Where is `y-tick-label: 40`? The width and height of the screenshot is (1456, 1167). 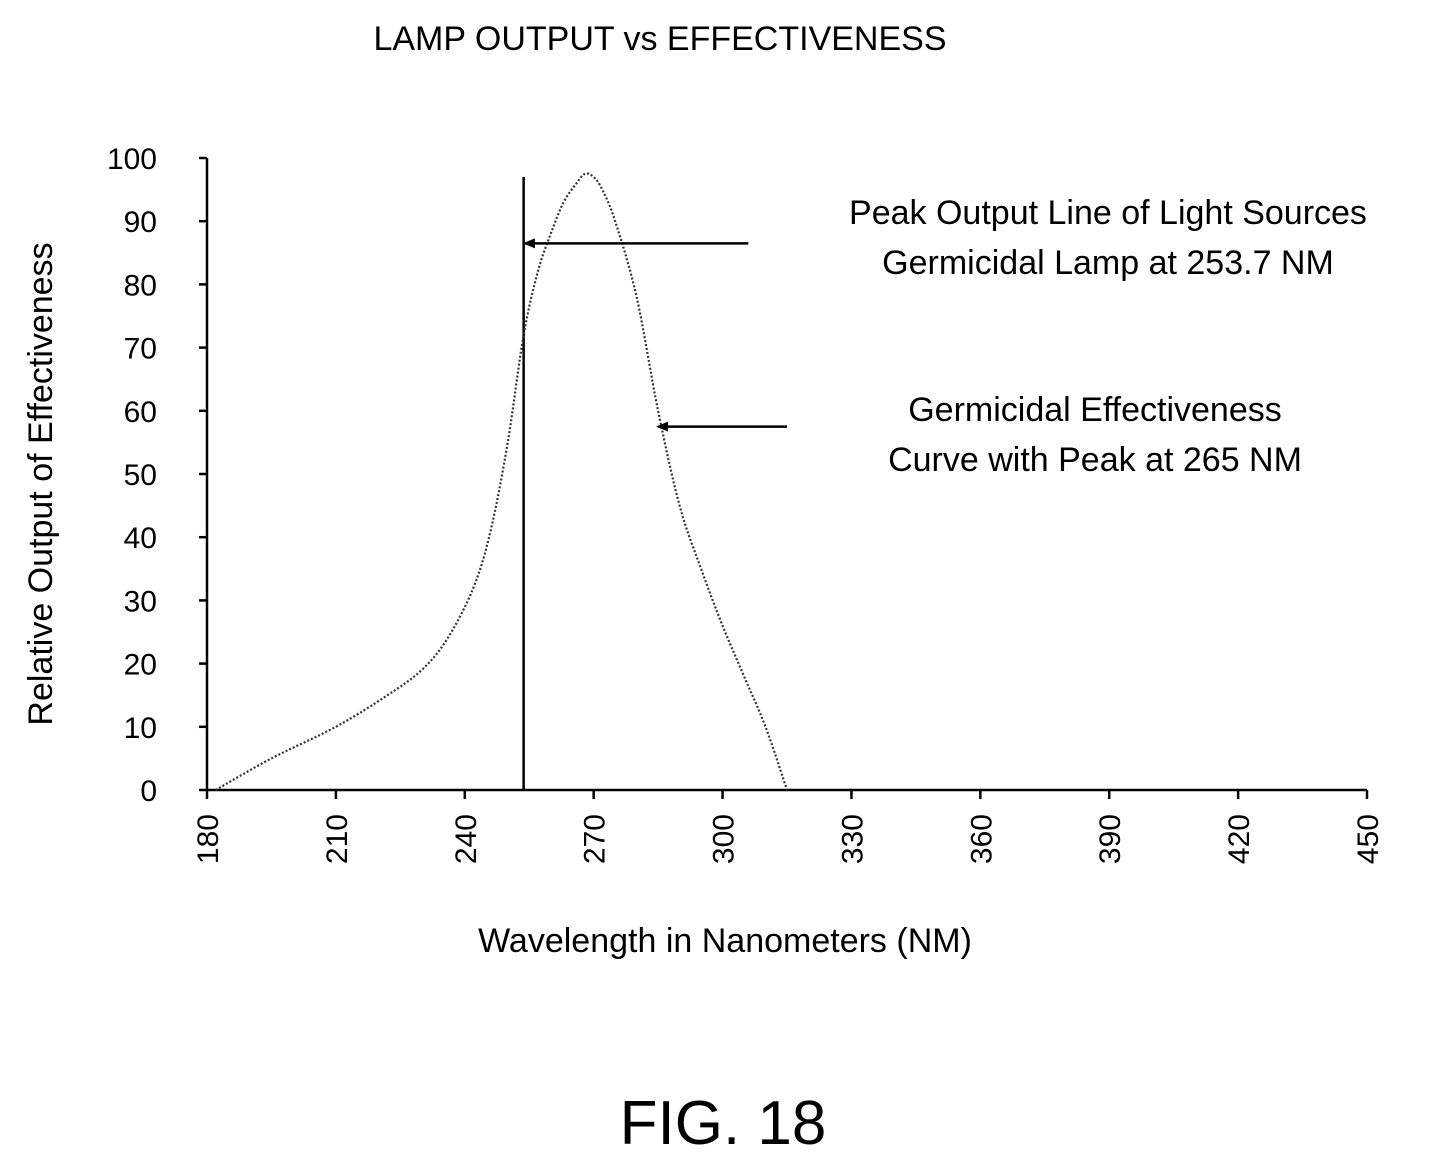 y-tick-label: 40 is located at coordinates (140, 538).